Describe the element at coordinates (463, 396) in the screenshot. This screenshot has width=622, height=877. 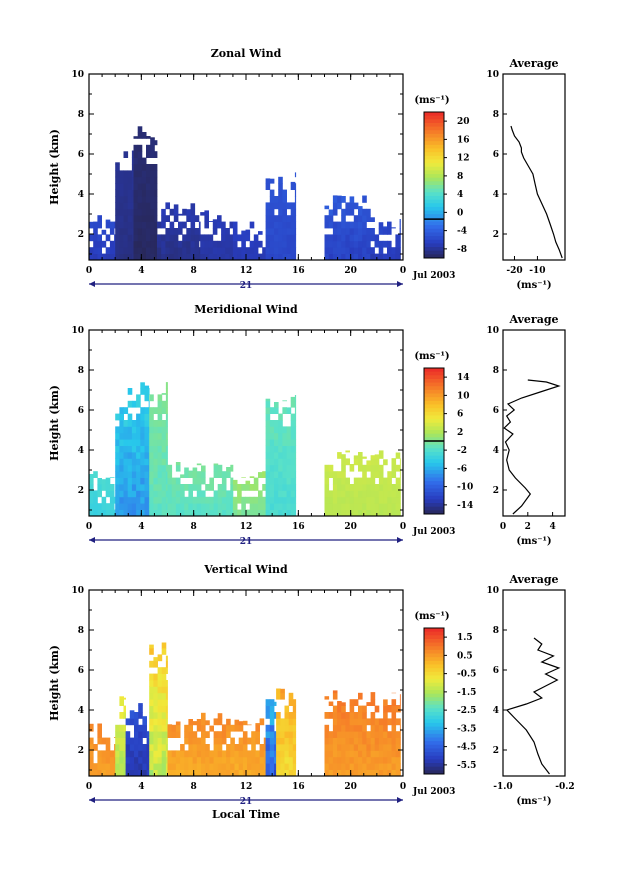
I see `colorbar-tick-label: 10` at that location.